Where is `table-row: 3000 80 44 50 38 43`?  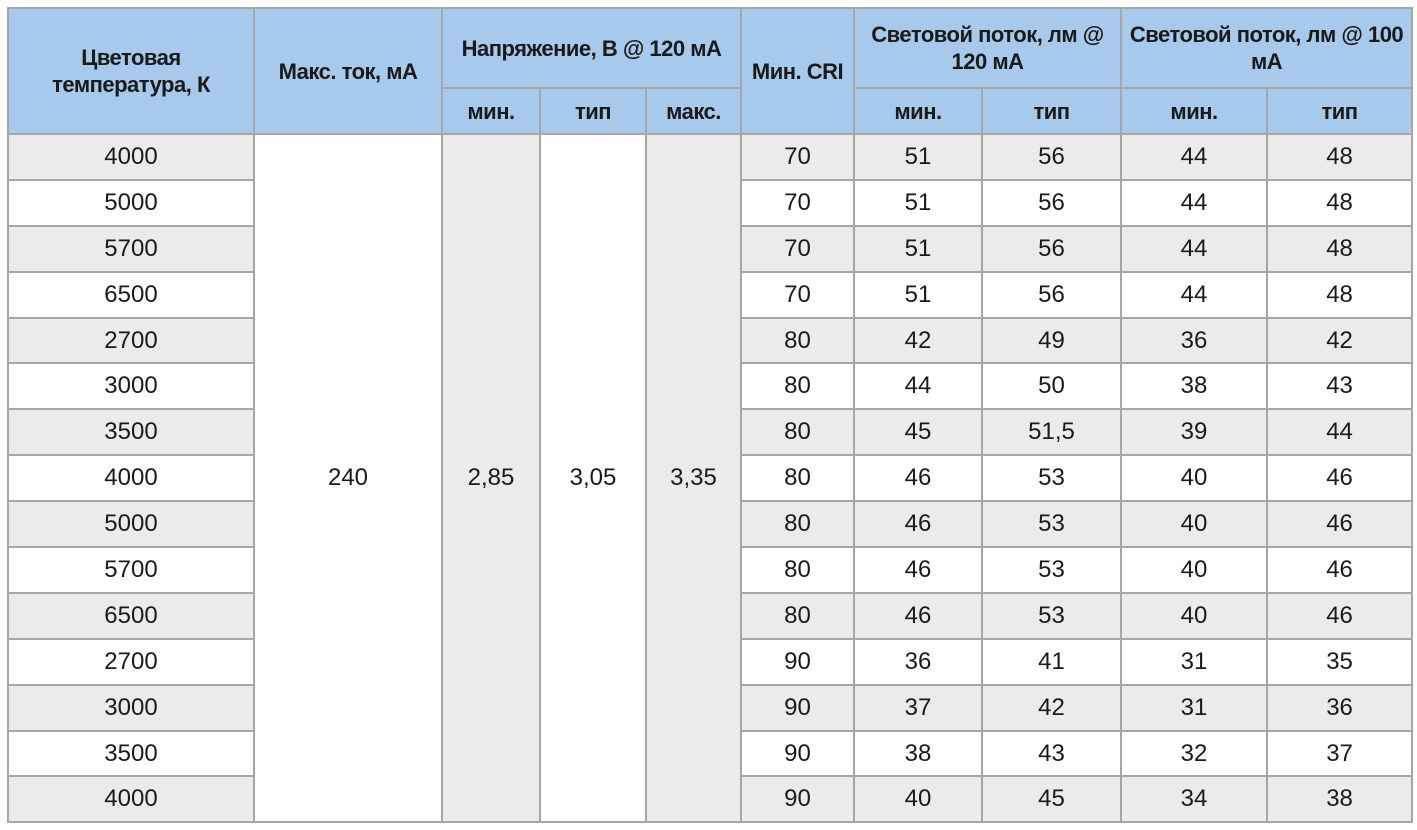 table-row: 3000 80 44 50 38 43 is located at coordinates (710, 386).